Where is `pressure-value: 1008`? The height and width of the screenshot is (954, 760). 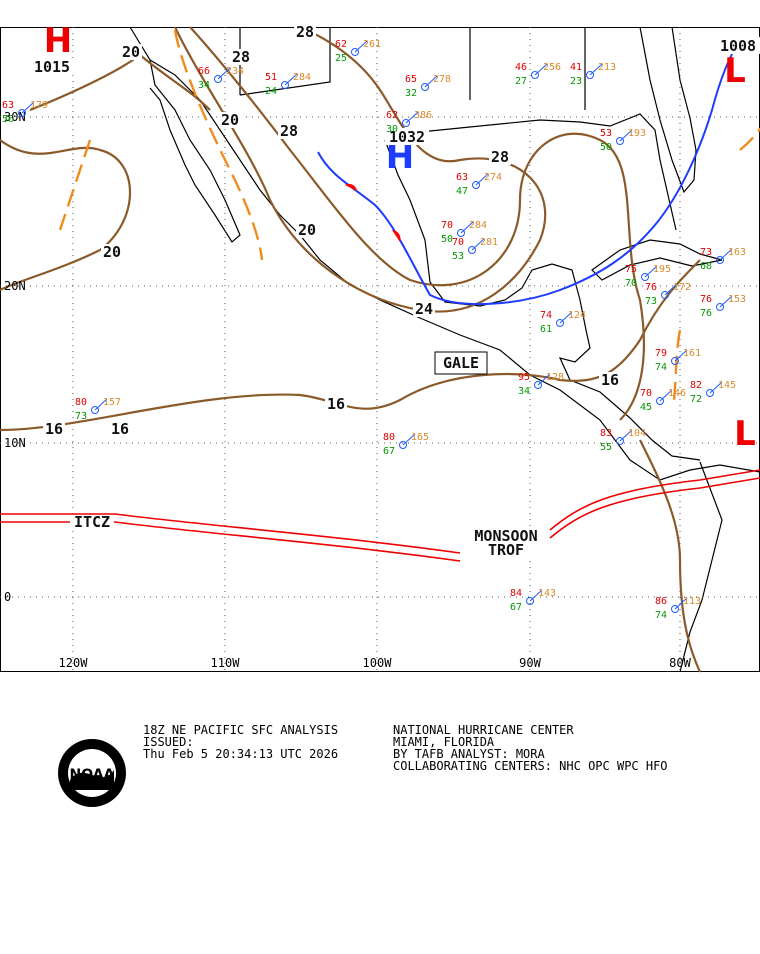
pressure-value: 1008 is located at coordinates (738, 46).